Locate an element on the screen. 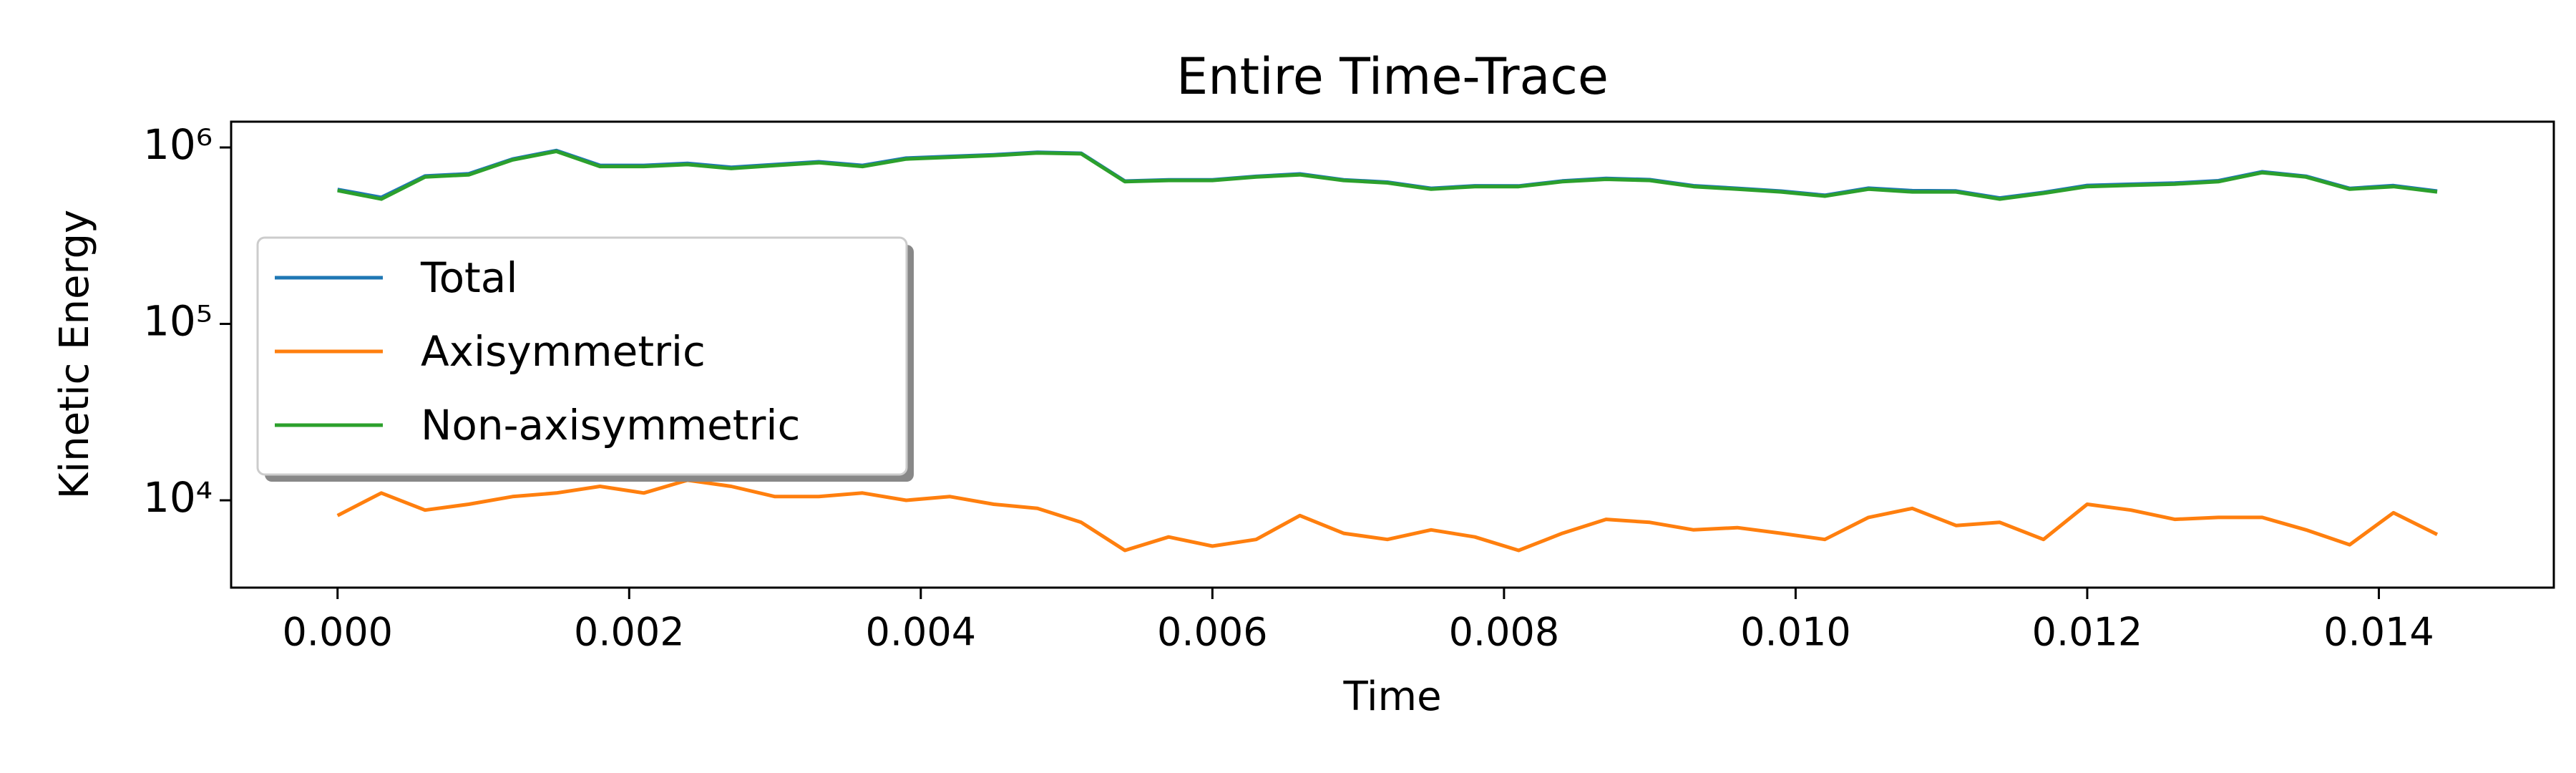  series-line is located at coordinates (1387, 175).